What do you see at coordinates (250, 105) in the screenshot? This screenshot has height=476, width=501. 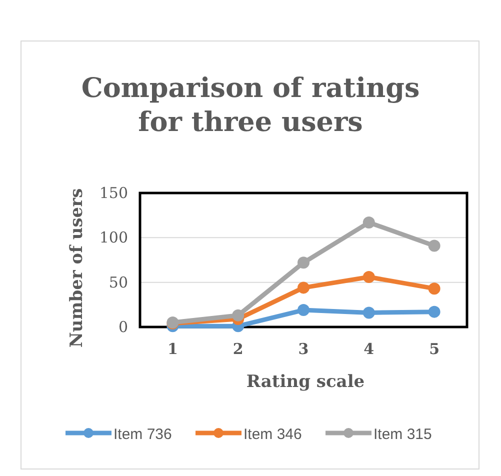 I see `chart-title: Comparison of ratings for three users` at bounding box center [250, 105].